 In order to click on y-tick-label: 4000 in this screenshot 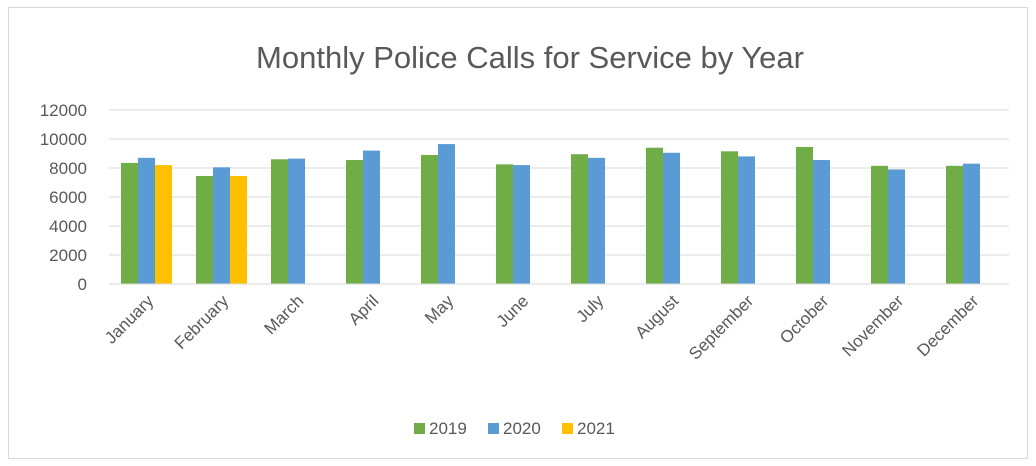, I will do `click(68, 226)`.